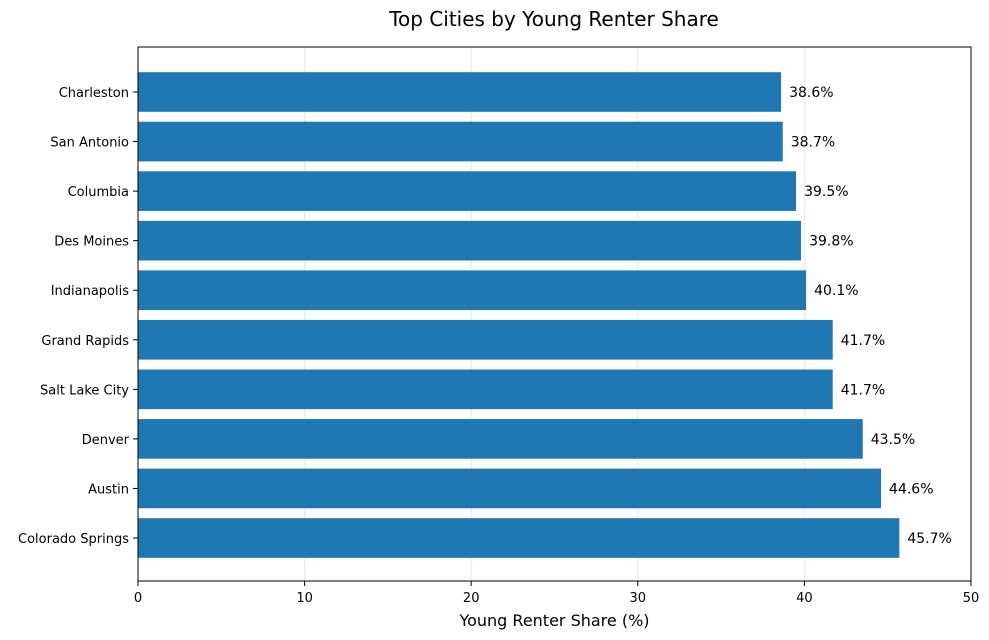  I want to click on chart-title: Top Cities by Young Renter Share, so click(553, 19).